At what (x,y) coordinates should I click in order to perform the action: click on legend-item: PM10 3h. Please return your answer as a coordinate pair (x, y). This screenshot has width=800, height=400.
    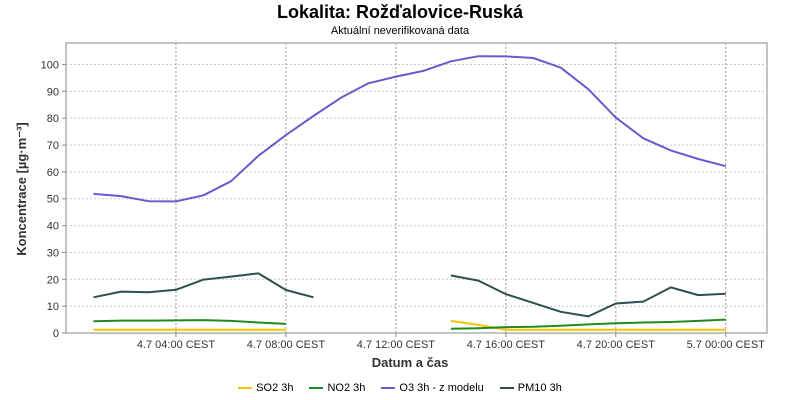
    Looking at the image, I should click on (530, 388).